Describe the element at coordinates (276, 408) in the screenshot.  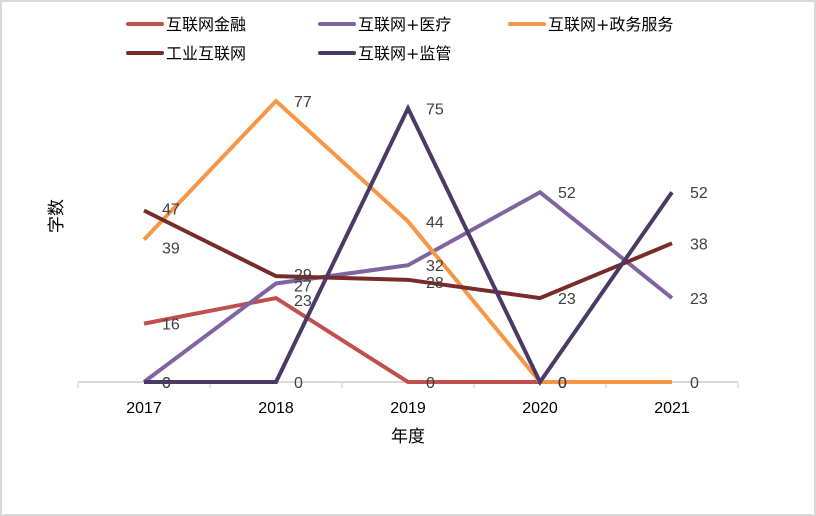
I see `x-tick-label: 2018` at that location.